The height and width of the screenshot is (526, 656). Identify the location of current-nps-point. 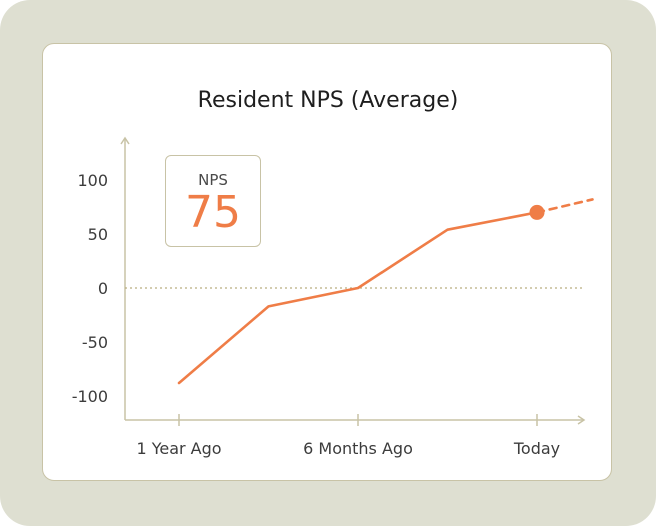
(537, 212).